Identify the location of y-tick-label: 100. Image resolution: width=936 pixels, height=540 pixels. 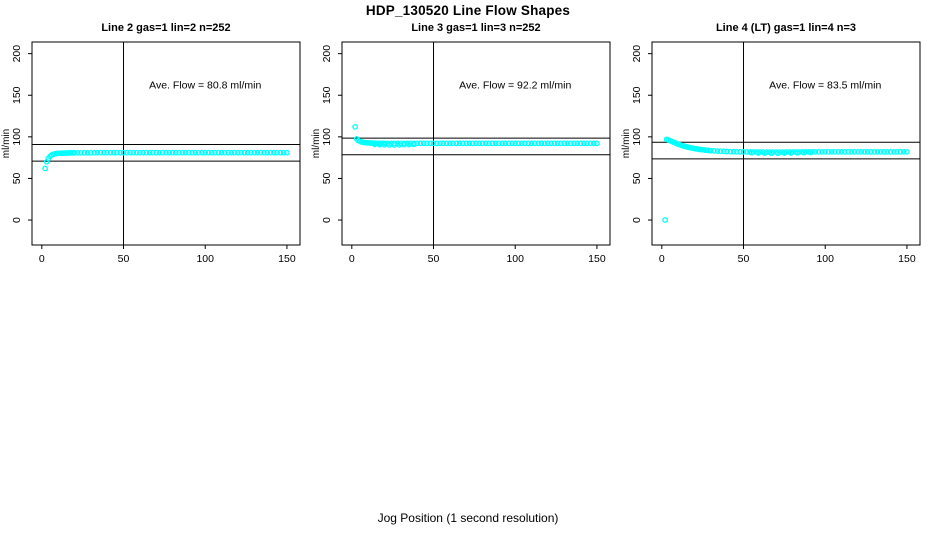
(17, 137).